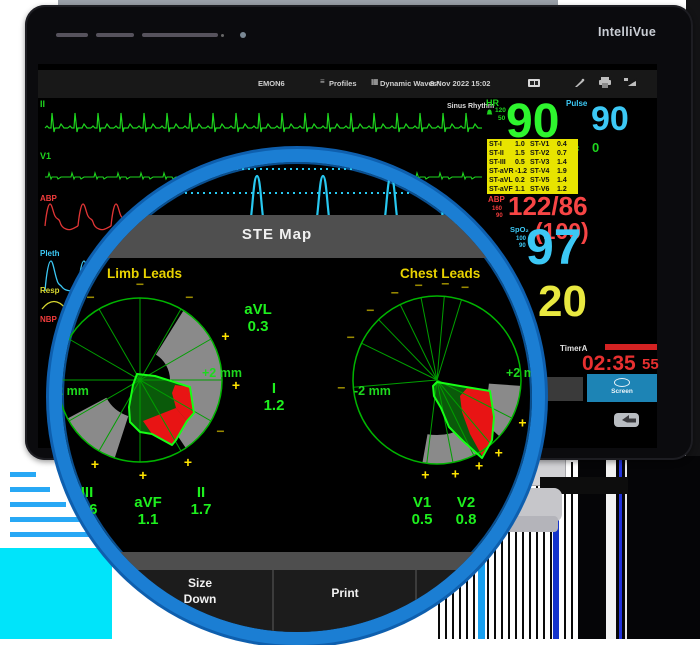 The height and width of the screenshot is (645, 700). What do you see at coordinates (554, 247) in the screenshot?
I see `spo2-value: 97` at bounding box center [554, 247].